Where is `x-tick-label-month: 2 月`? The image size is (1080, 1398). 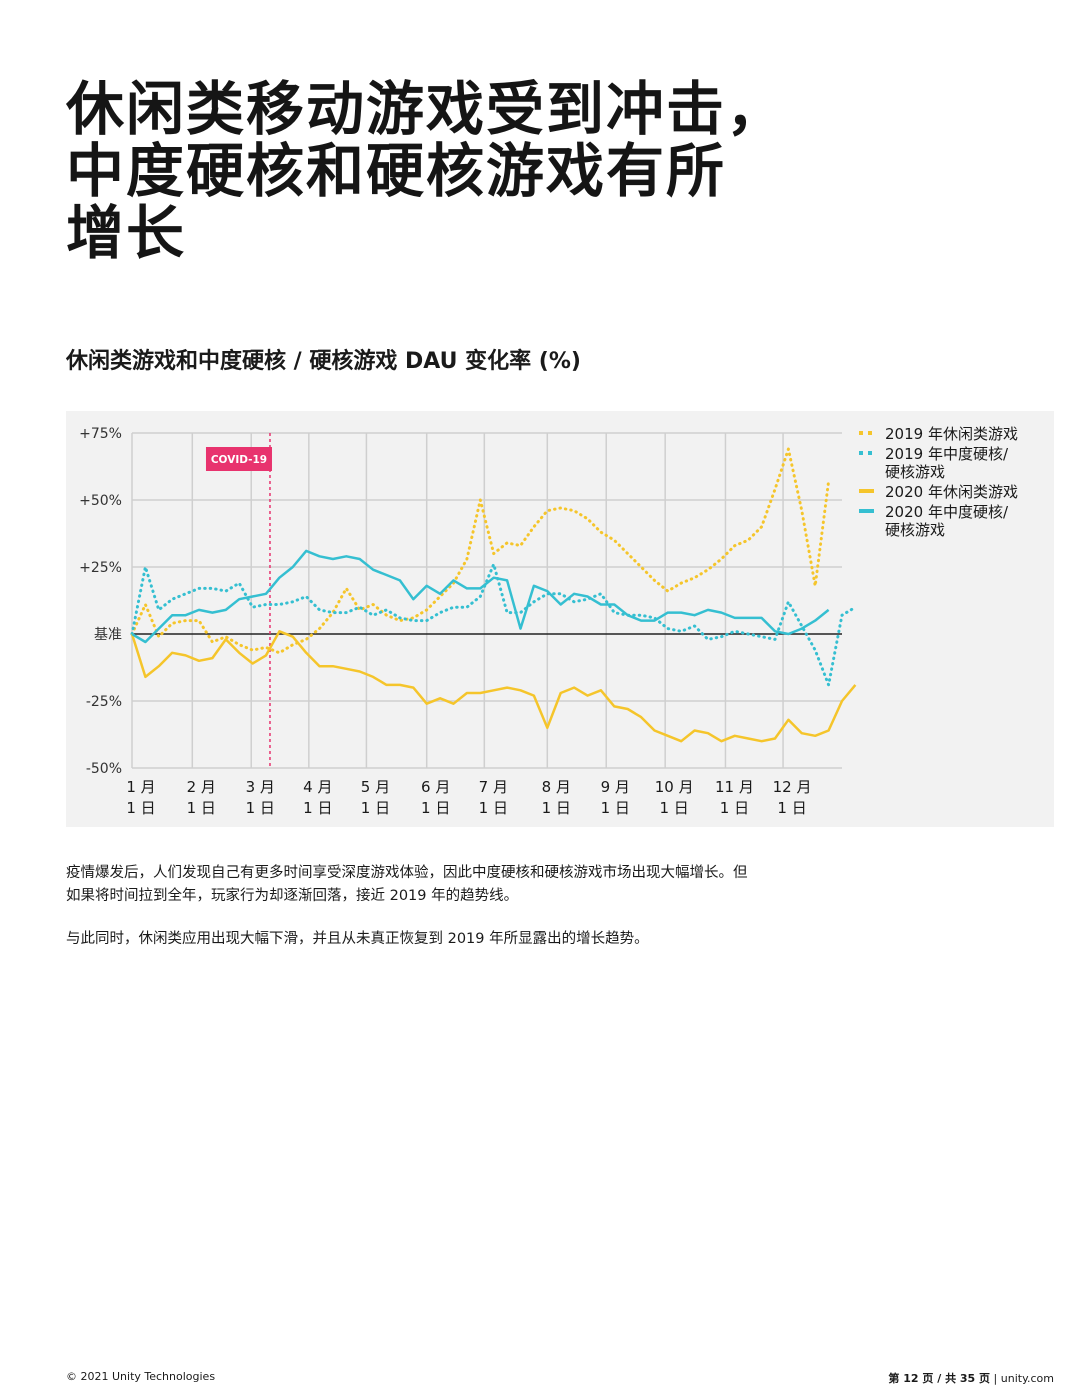
x-tick-label-month: 2 月 is located at coordinates (201, 787).